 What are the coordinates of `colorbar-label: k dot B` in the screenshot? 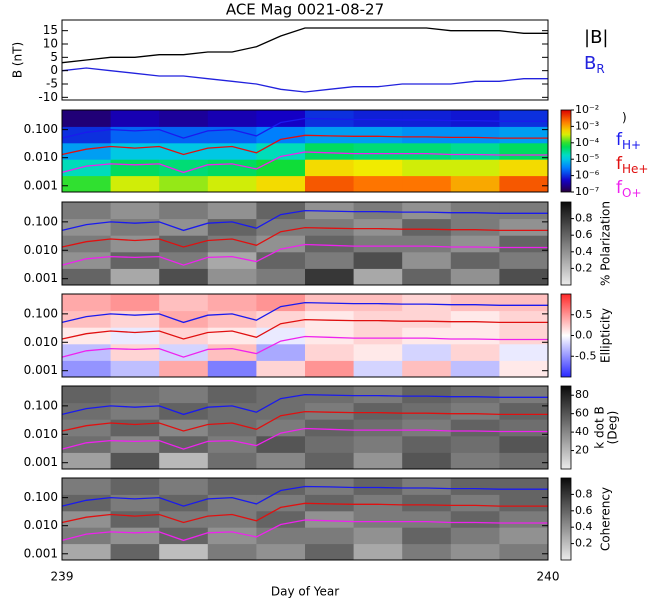 It's located at (600, 427).